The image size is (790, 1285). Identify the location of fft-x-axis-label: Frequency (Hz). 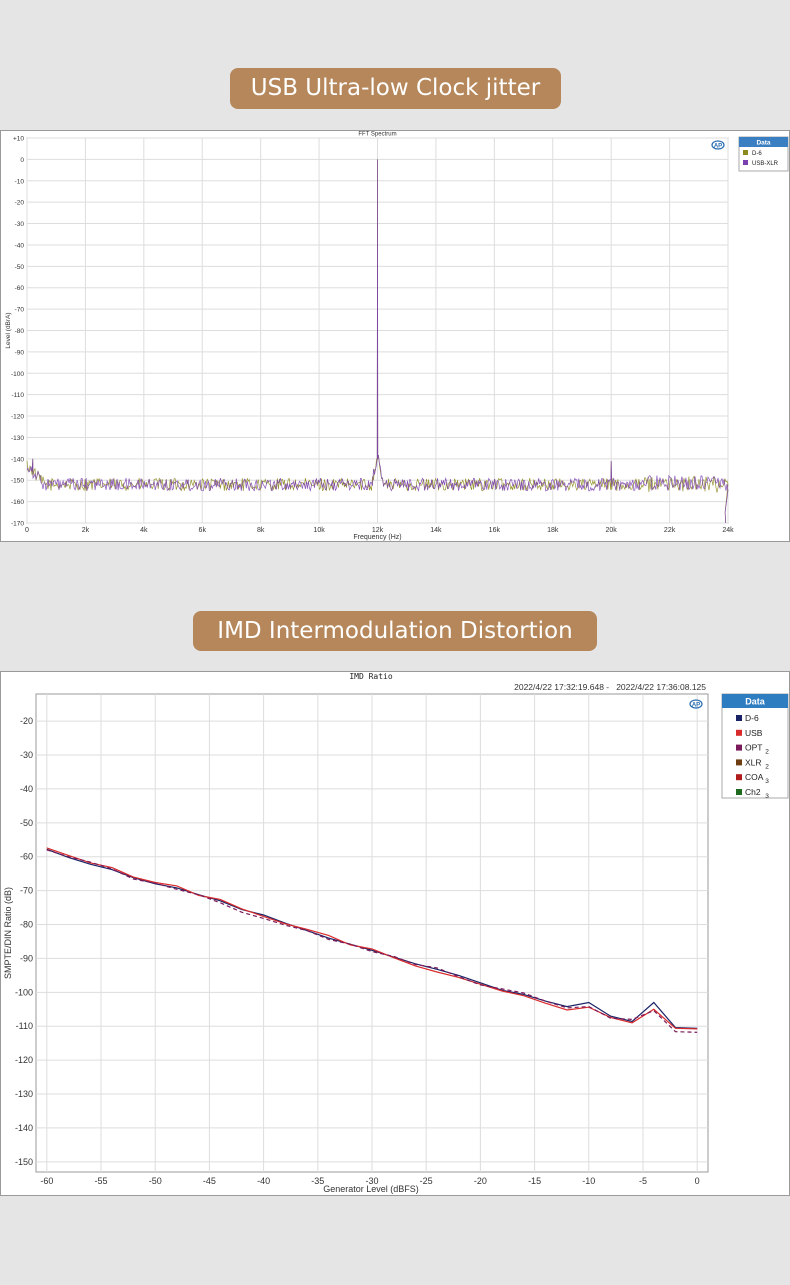
(377, 537).